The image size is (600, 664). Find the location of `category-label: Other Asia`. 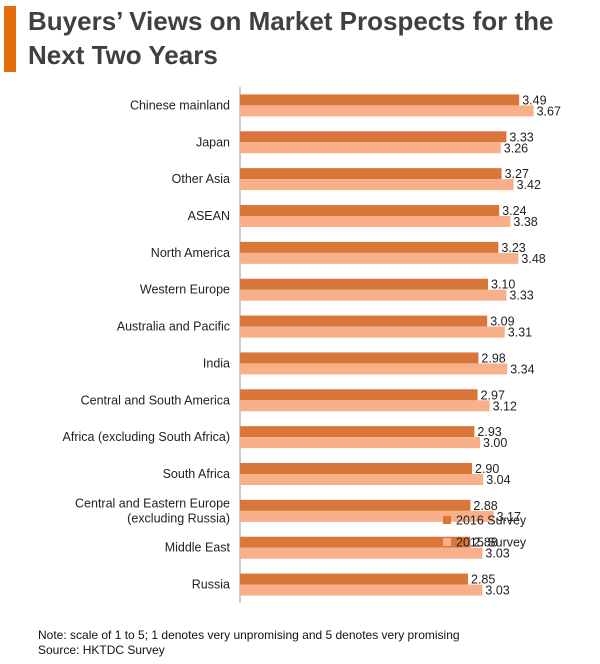

category-label: Other Asia is located at coordinates (201, 179).